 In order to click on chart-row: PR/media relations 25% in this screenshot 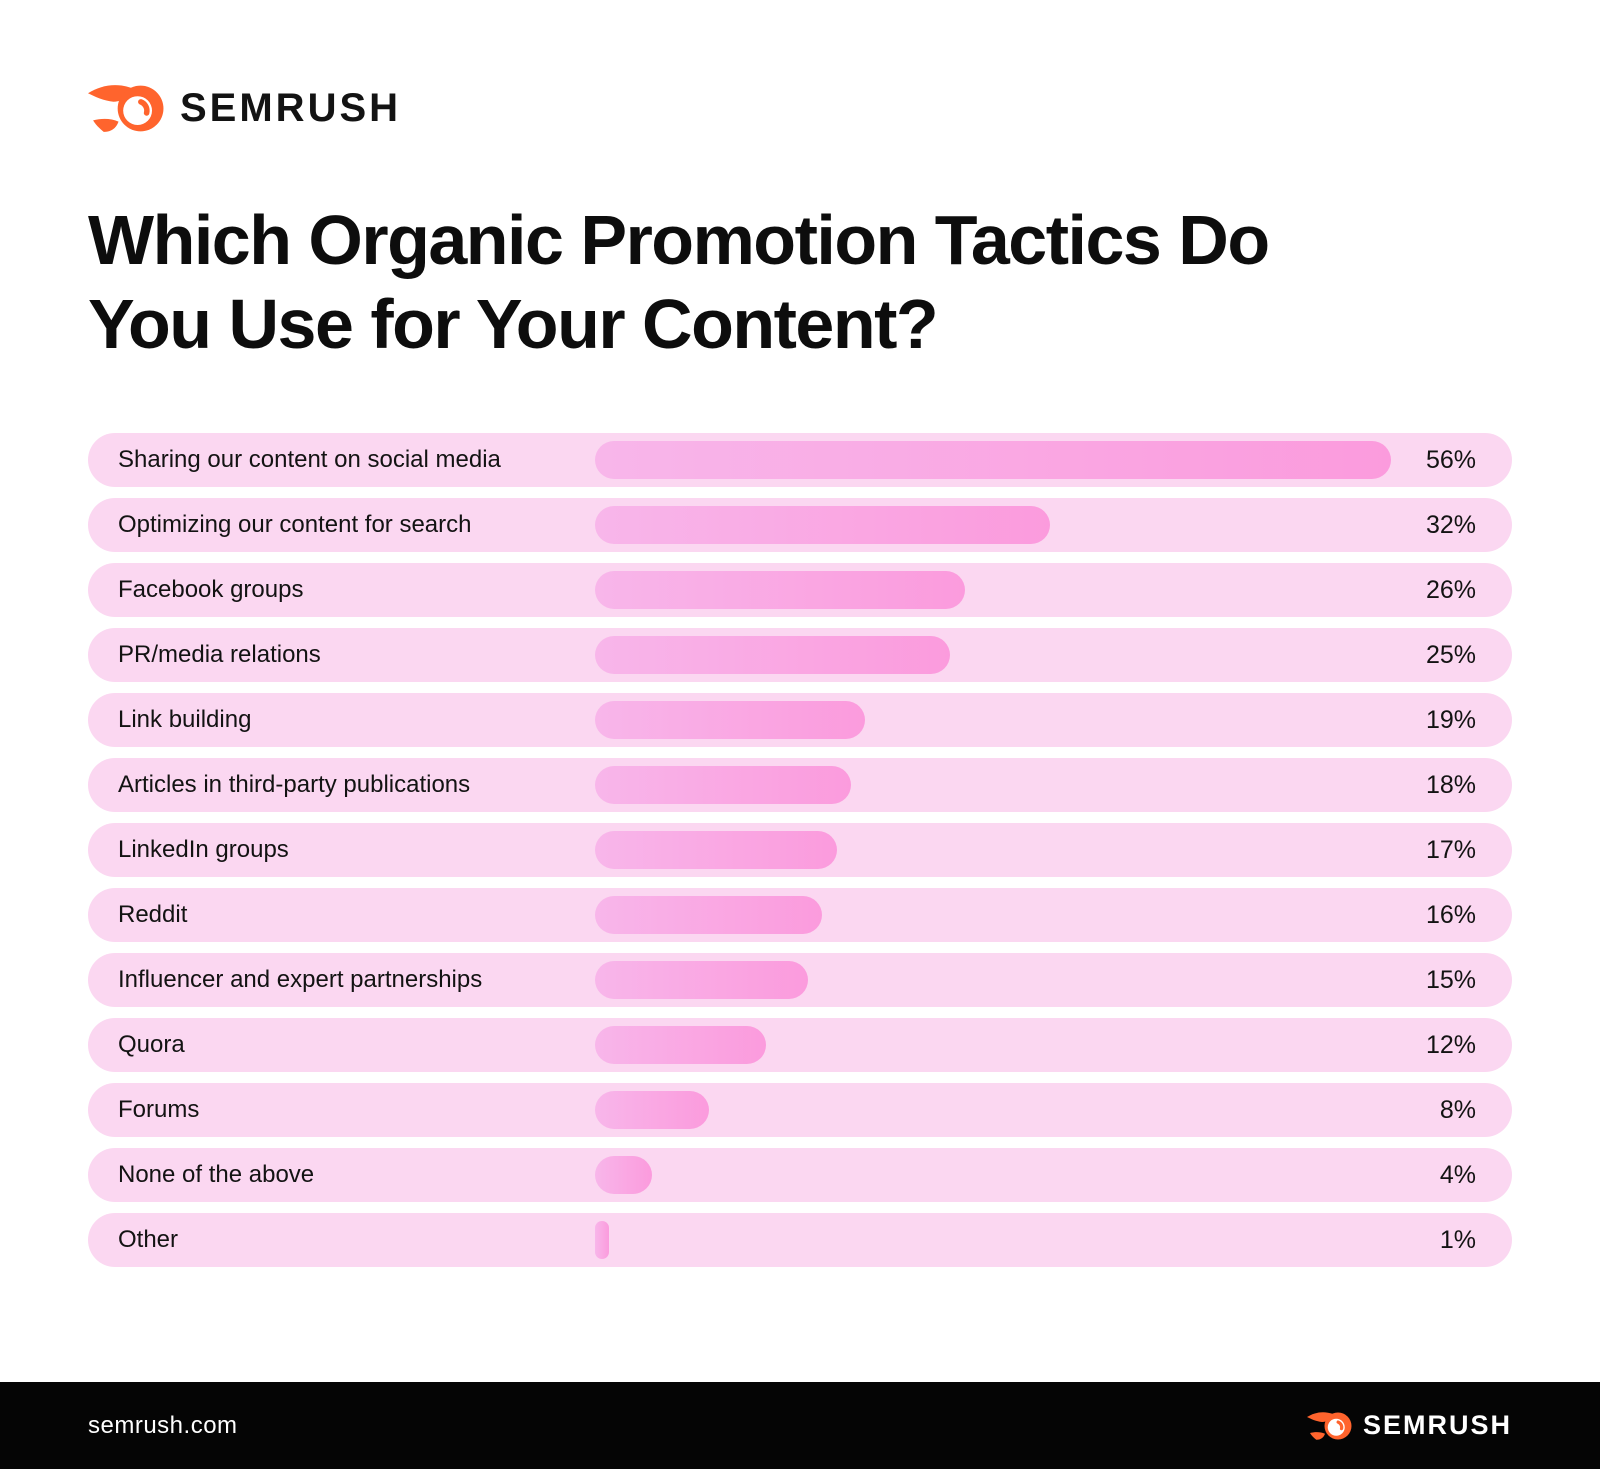, I will do `click(800, 655)`.